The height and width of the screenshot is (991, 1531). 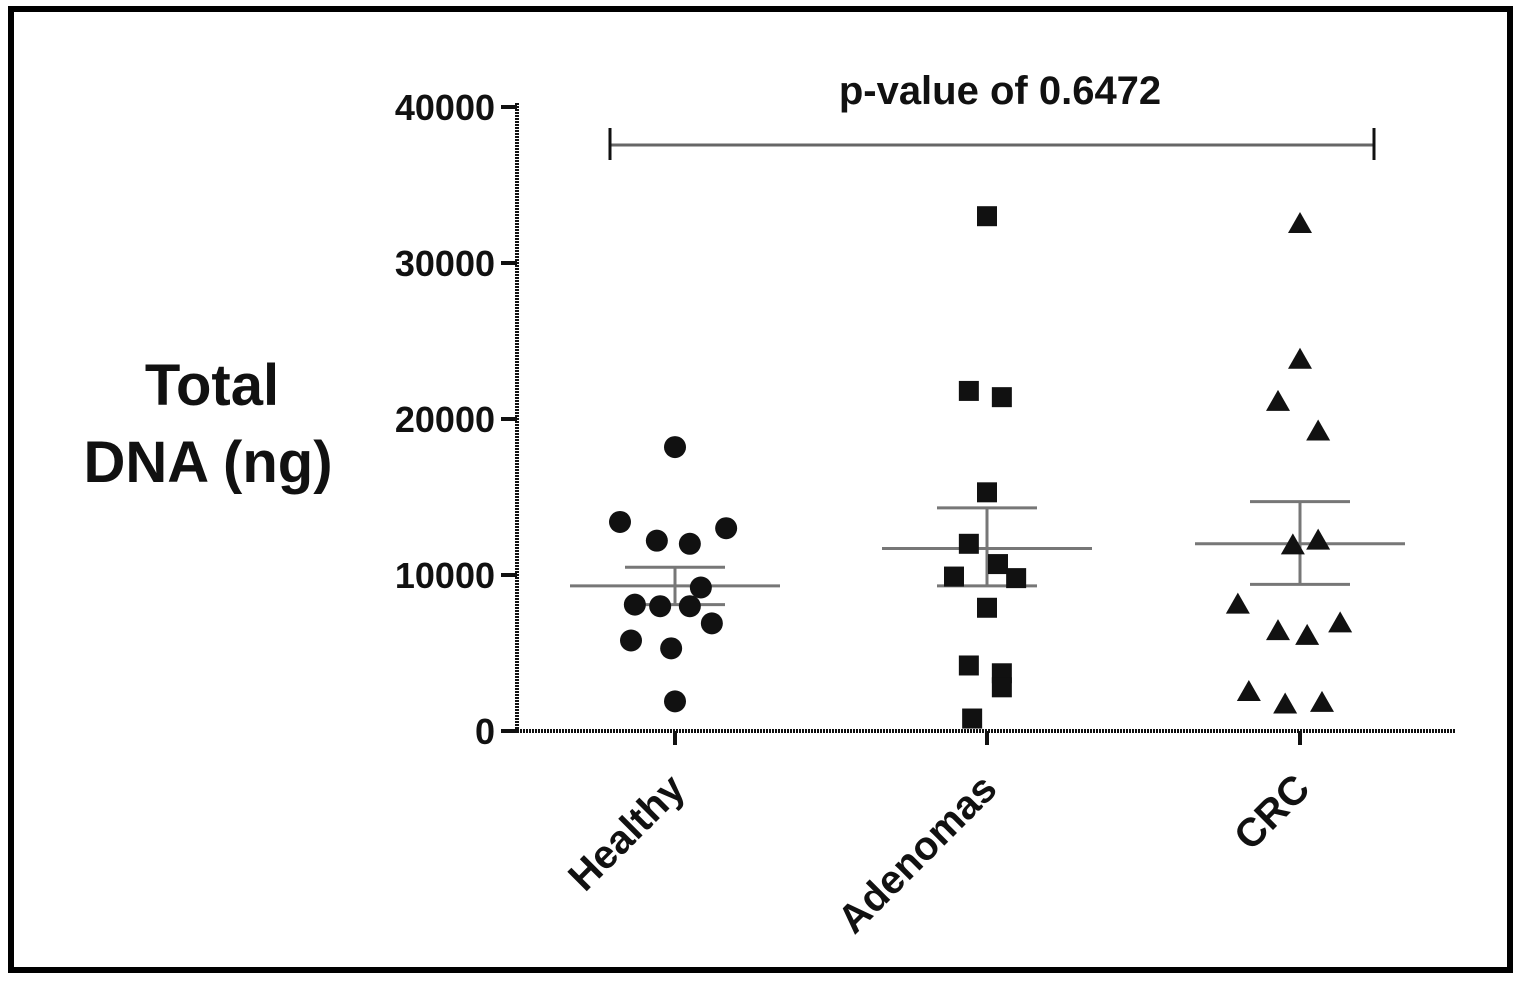 What do you see at coordinates (445, 107) in the screenshot?
I see `y-tick-label-4: 40000` at bounding box center [445, 107].